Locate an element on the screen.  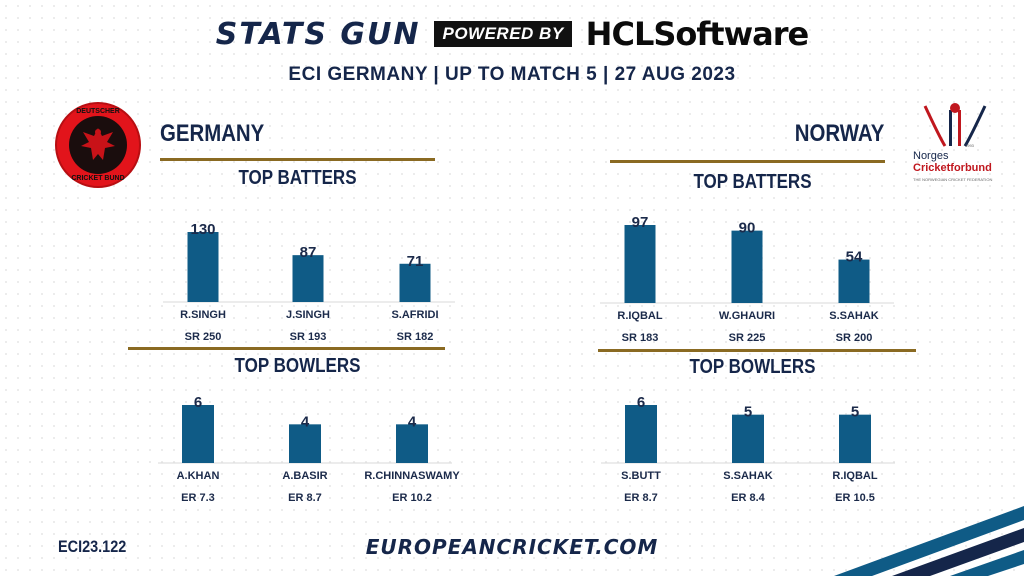
hcl-software-logo: HCLSoftware is located at coordinates (697, 34).